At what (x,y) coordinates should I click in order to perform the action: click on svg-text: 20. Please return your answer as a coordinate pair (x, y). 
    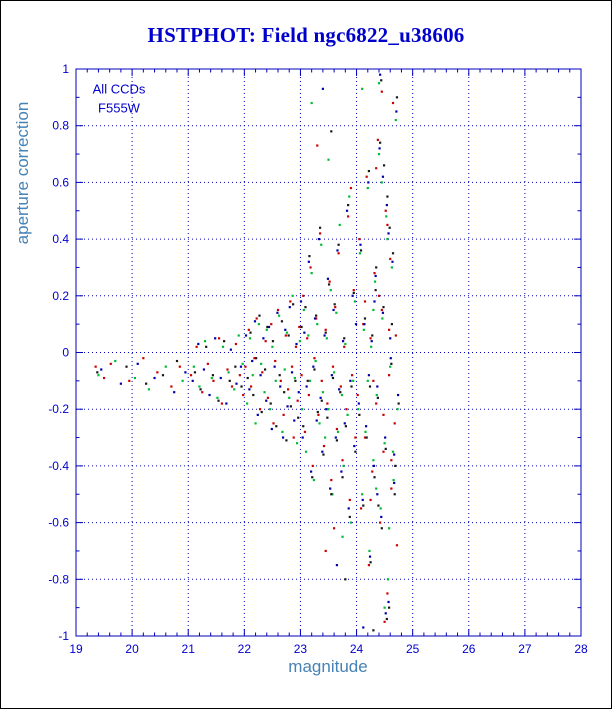
    Looking at the image, I should click on (132, 649).